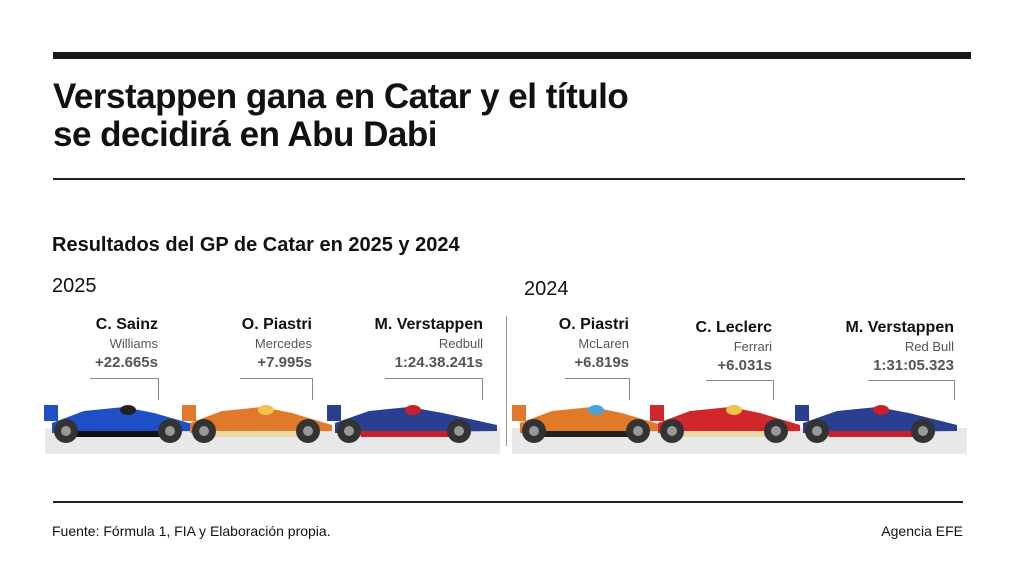 This screenshot has height=563, width=1024. Describe the element at coordinates (284, 362) in the screenshot. I see `driver-time: +7.995s` at that location.